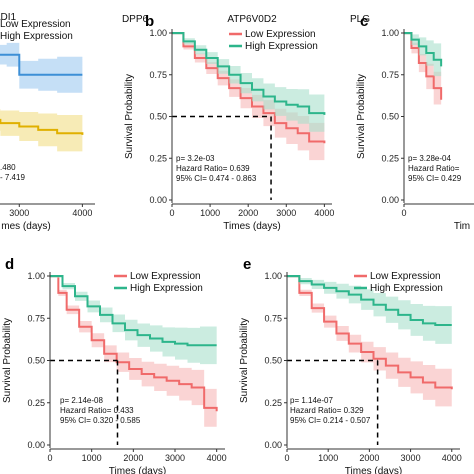 The width and height of the screenshot is (474, 474). Describe the element at coordinates (434, 168) in the screenshot. I see `stat-line: Hazard Ratio=` at that location.